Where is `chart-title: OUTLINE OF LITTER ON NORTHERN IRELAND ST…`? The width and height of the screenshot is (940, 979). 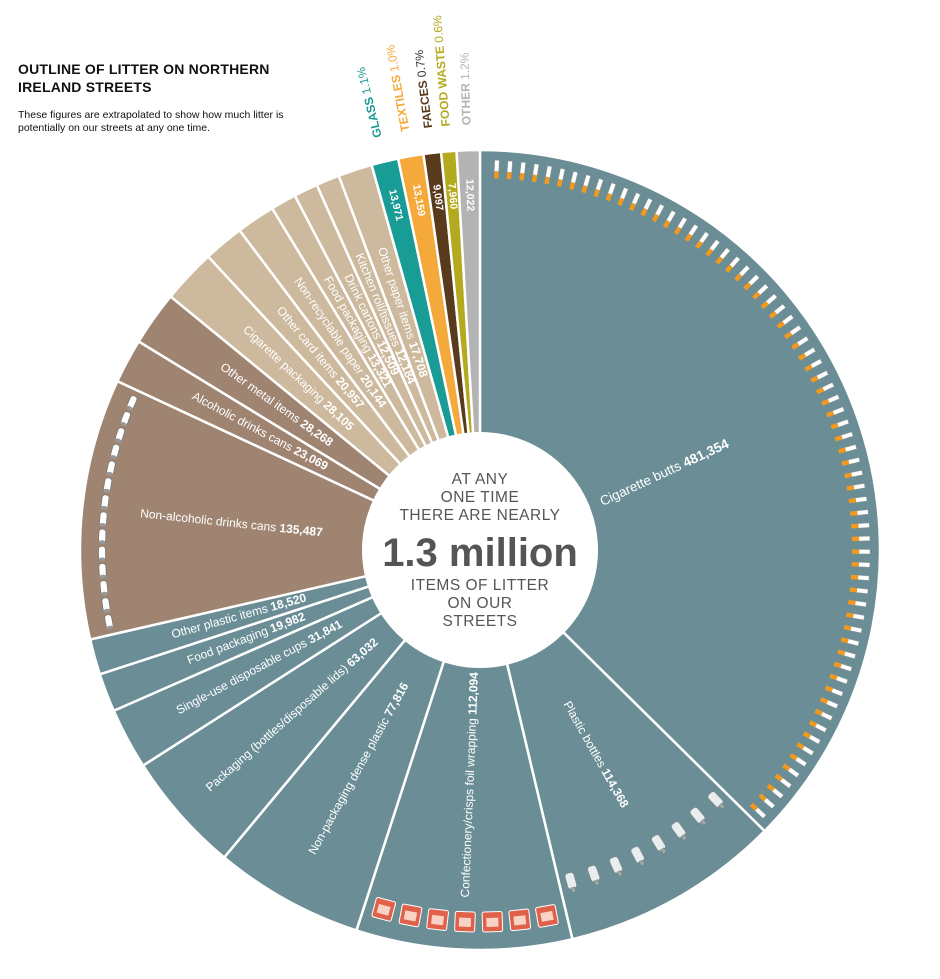 chart-title: OUTLINE OF LITTER ON NORTHERN IRELAND ST… is located at coordinates (144, 78).